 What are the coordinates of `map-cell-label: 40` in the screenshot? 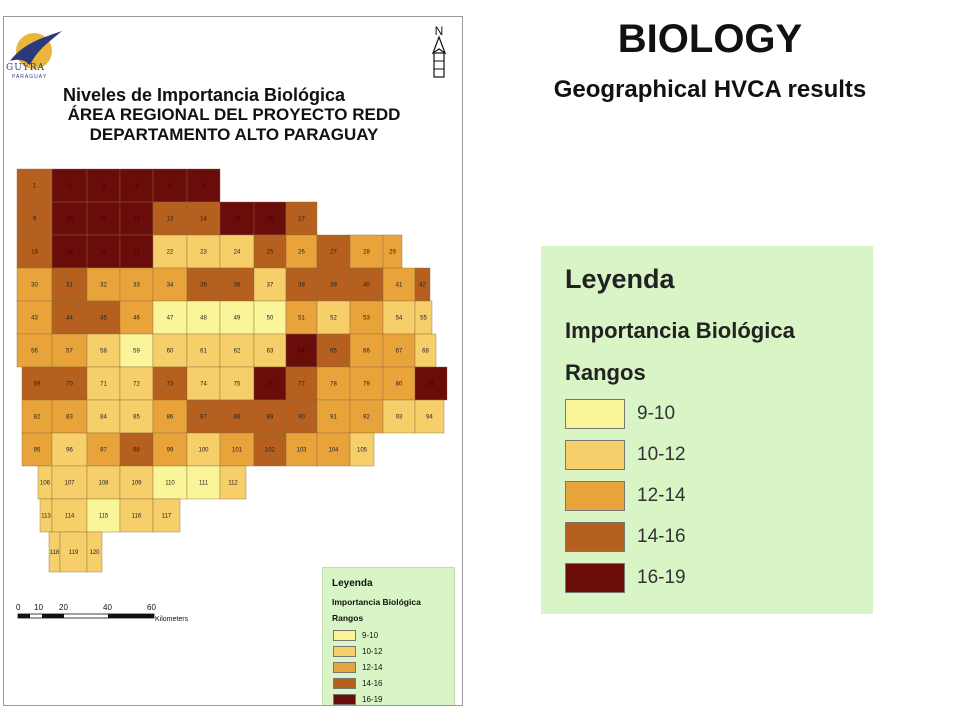 It's located at (366, 286).